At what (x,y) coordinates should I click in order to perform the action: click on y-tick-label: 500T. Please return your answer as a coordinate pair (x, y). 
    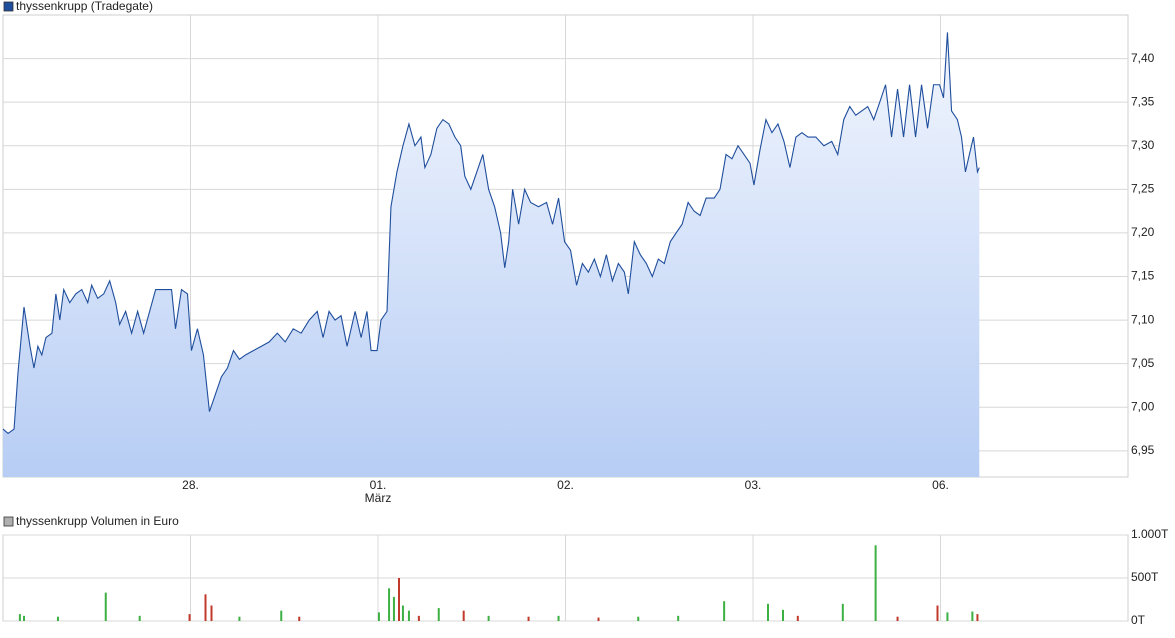
    Looking at the image, I should click on (1145, 577).